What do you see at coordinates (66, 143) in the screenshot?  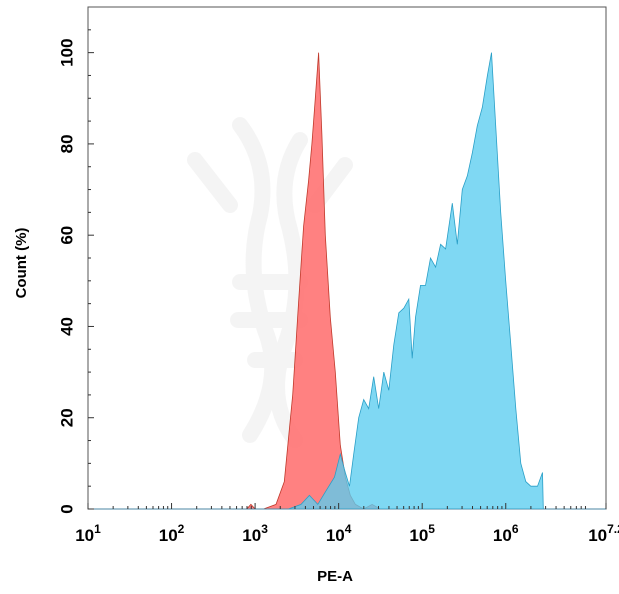 I see `y-tick-label: 80` at bounding box center [66, 143].